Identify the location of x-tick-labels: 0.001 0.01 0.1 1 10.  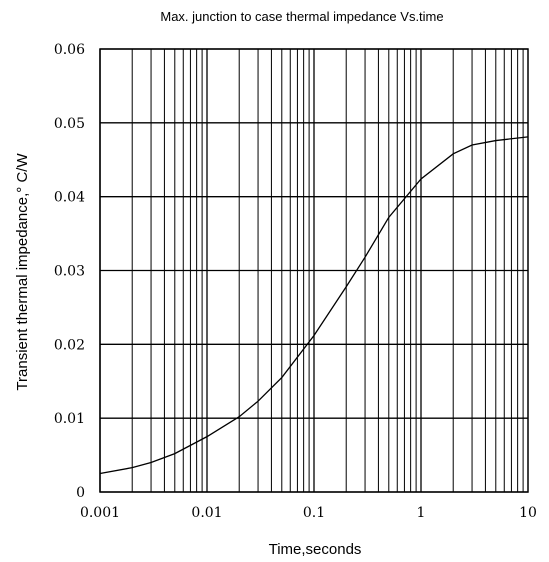
(308, 513).